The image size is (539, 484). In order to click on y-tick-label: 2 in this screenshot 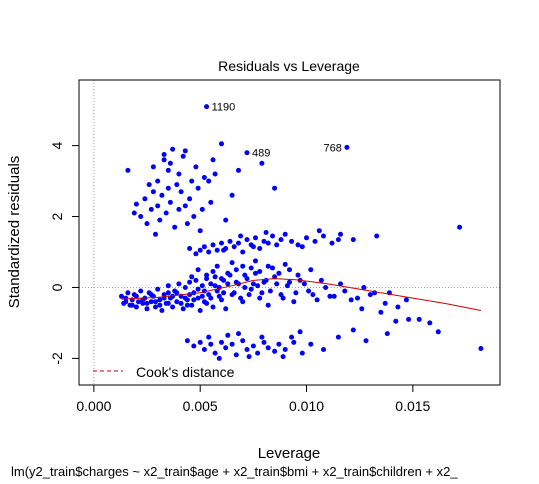, I will do `click(57, 216)`.